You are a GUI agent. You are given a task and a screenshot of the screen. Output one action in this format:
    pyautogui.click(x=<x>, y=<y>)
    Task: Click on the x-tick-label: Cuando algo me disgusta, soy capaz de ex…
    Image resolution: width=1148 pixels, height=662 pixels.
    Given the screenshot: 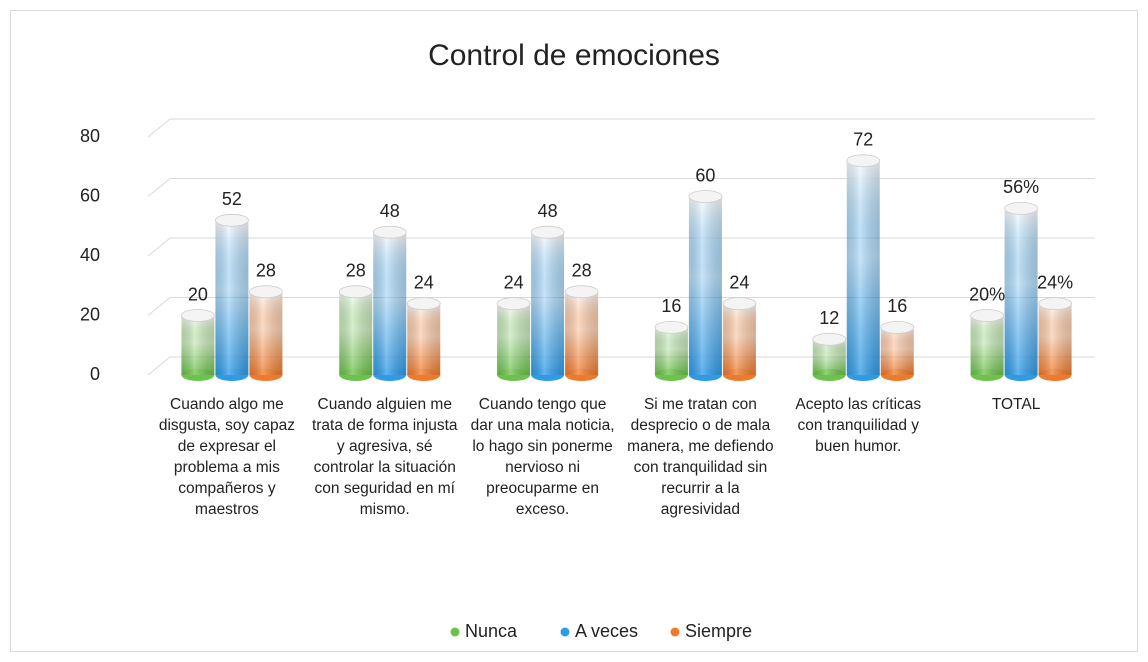 What is the action you would take?
    pyautogui.click(x=226, y=457)
    